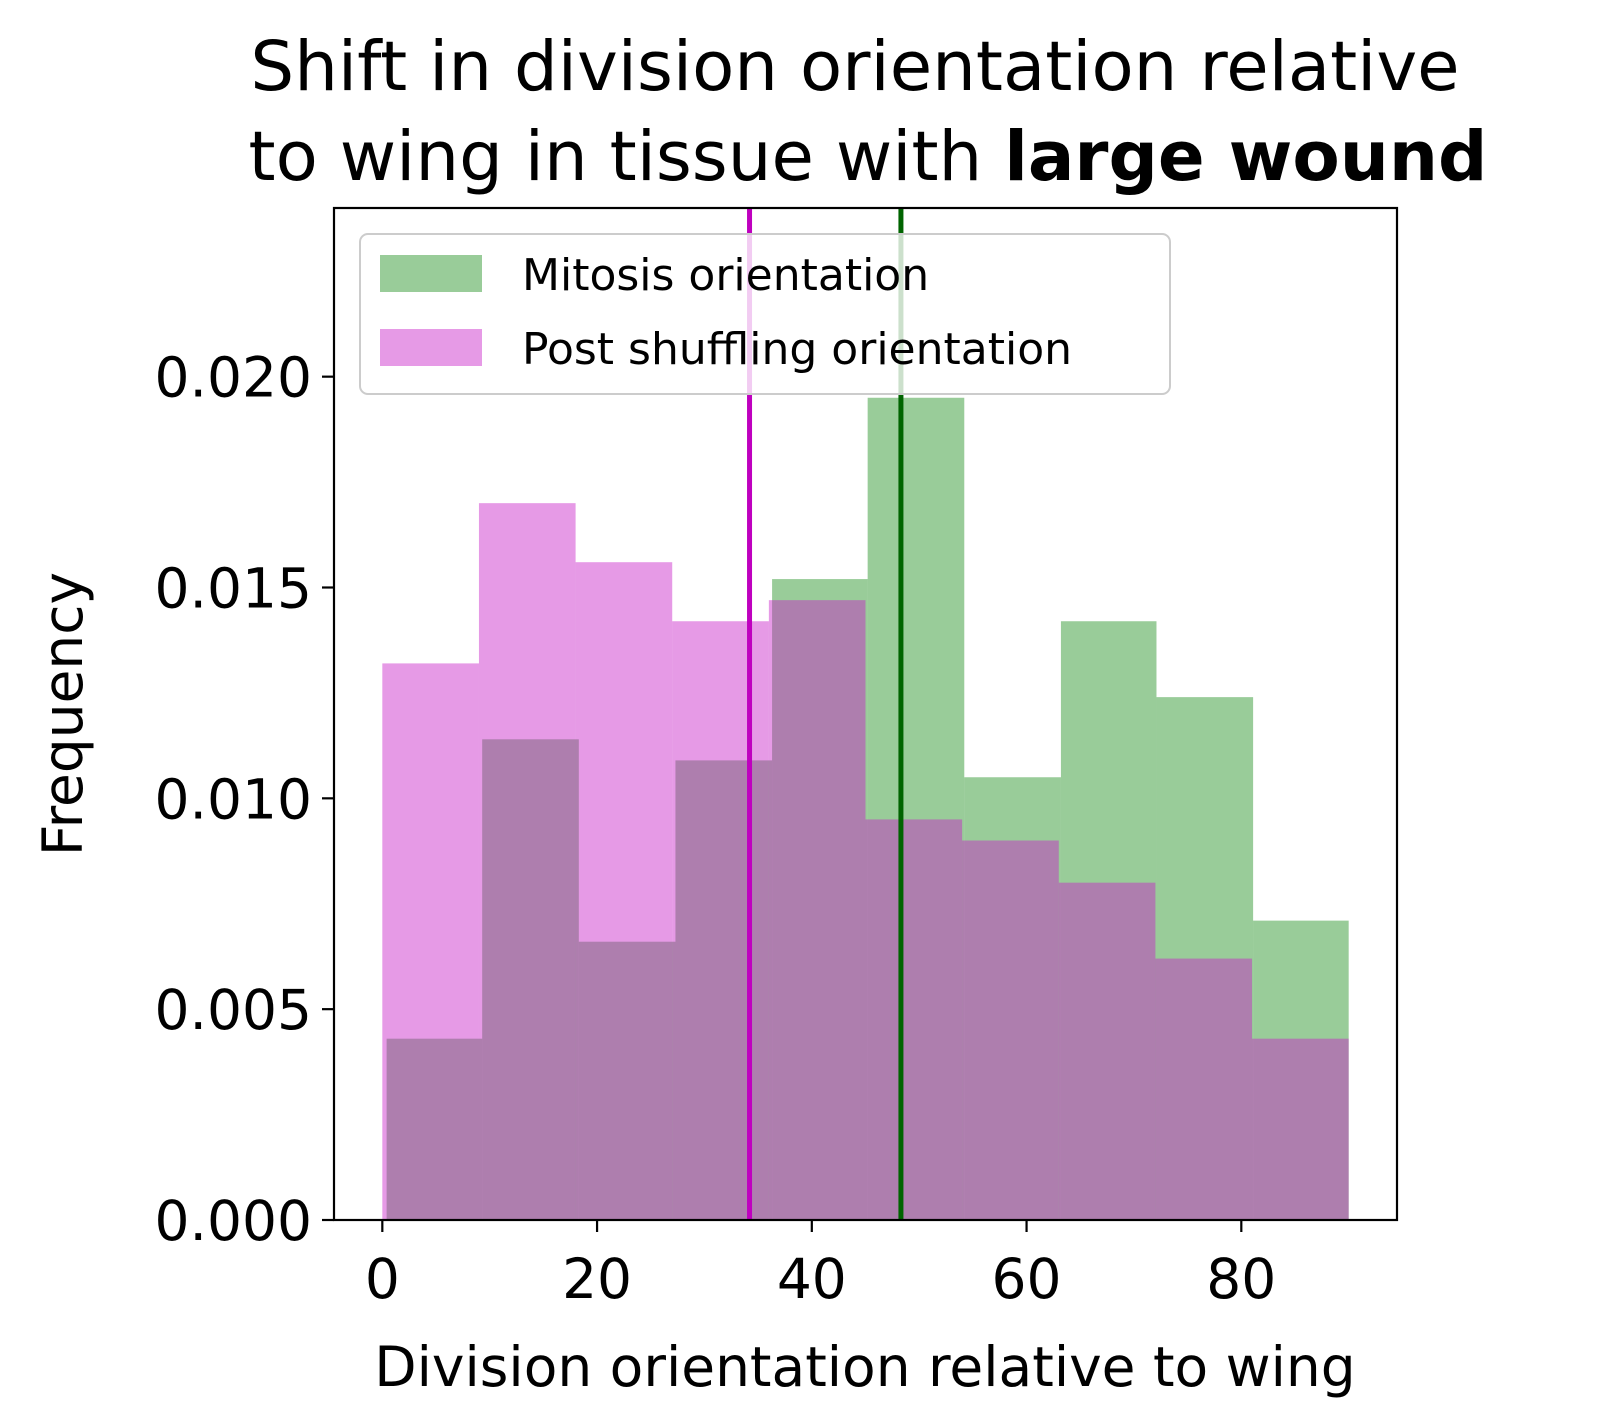  What do you see at coordinates (725, 275) in the screenshot?
I see `legend-label-mitosis: Mitosis orientation` at bounding box center [725, 275].